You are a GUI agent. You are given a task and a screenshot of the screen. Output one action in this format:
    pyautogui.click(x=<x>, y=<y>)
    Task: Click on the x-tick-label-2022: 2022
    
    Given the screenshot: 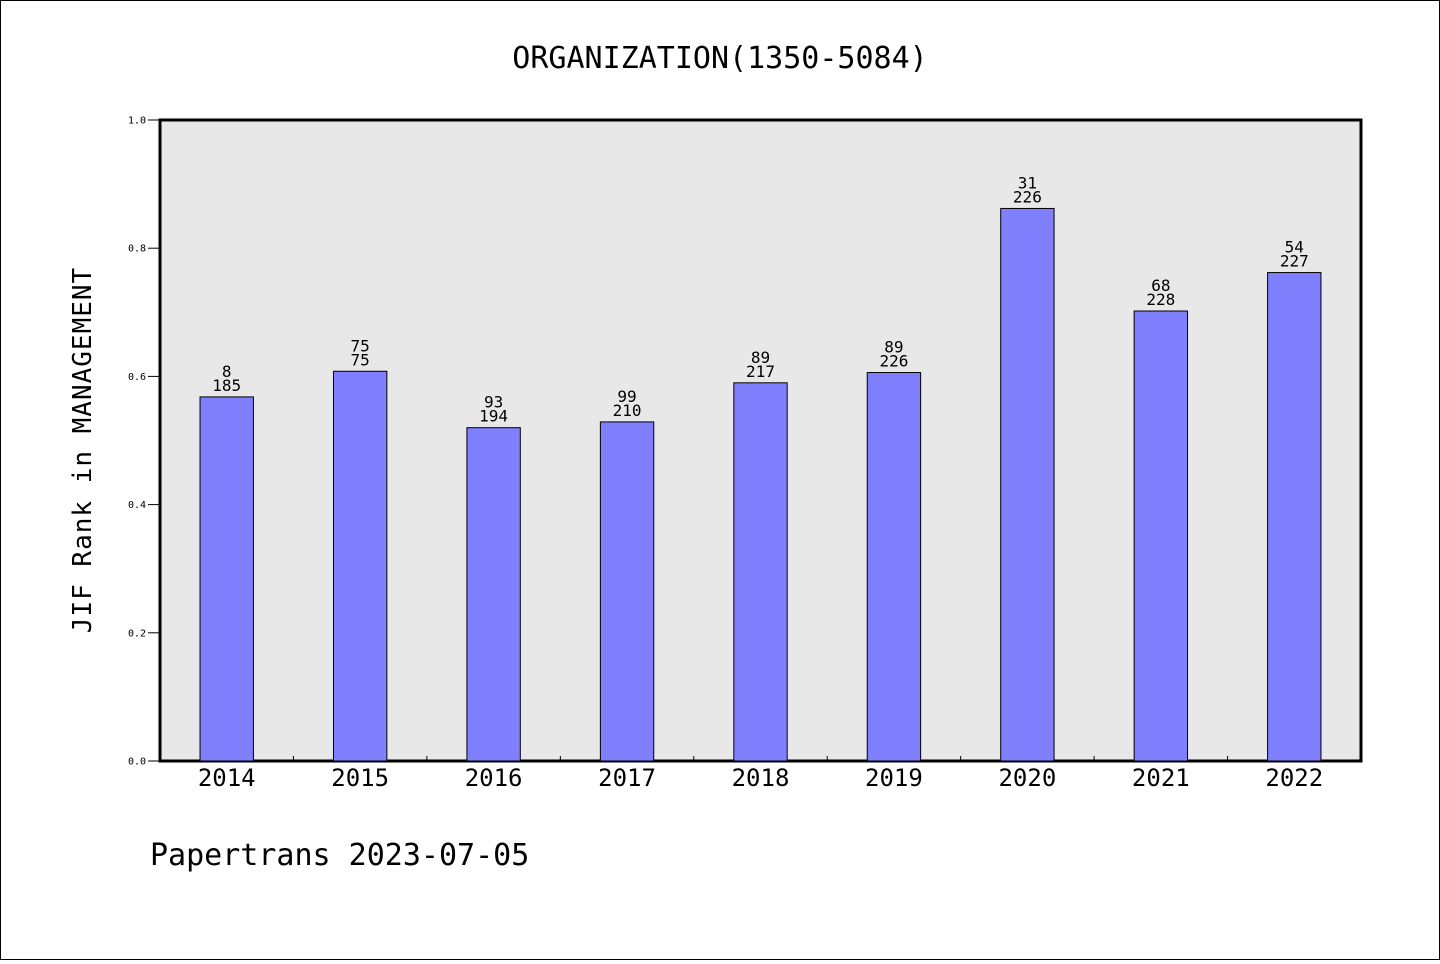 What is the action you would take?
    pyautogui.click(x=1294, y=778)
    